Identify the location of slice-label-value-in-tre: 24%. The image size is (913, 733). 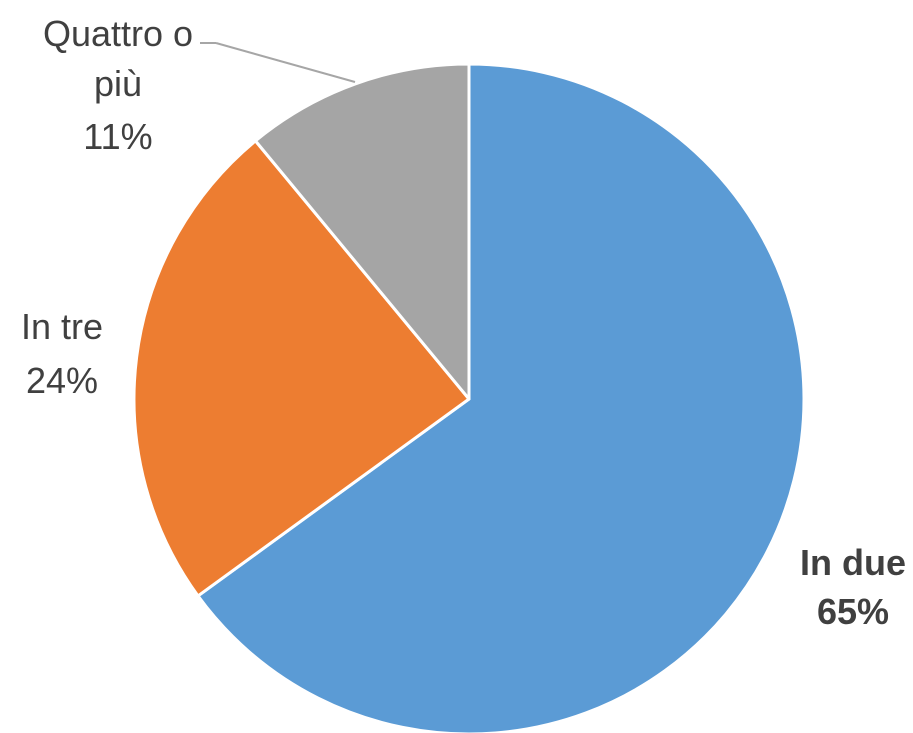
(62, 380).